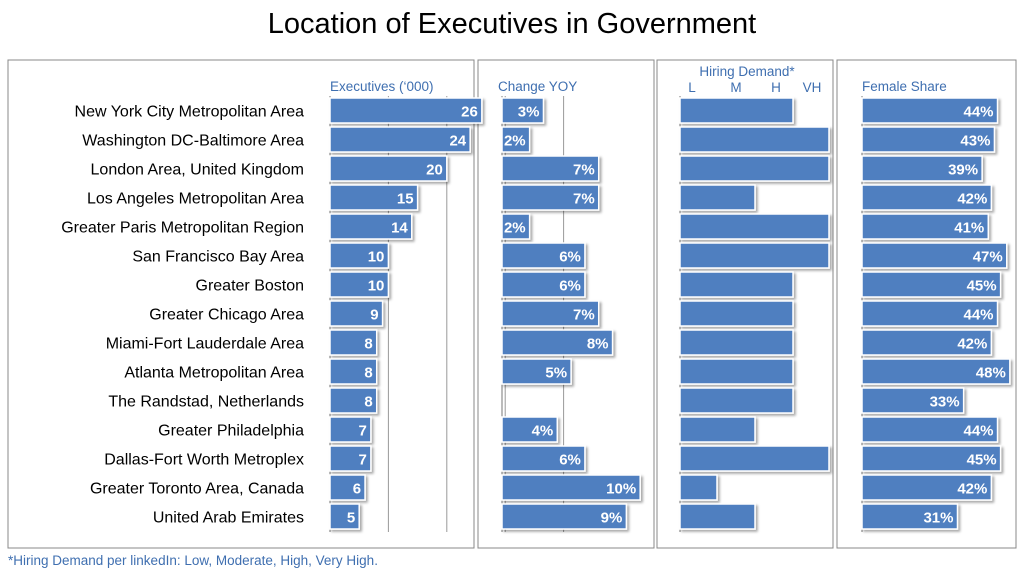 The image size is (1024, 573). Describe the element at coordinates (747, 71) in the screenshot. I see `panel-header: Hiring Demand*` at that location.